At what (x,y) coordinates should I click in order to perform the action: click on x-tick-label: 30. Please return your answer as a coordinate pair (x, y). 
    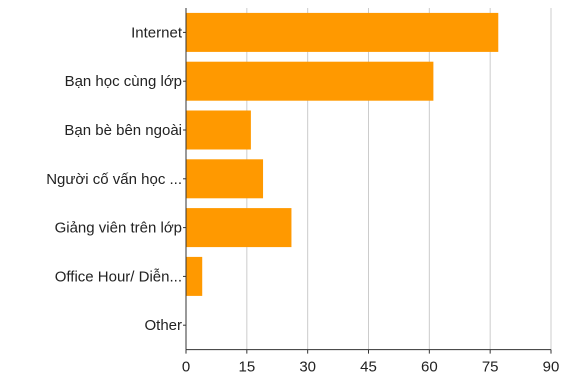
    Looking at the image, I should click on (307, 367).